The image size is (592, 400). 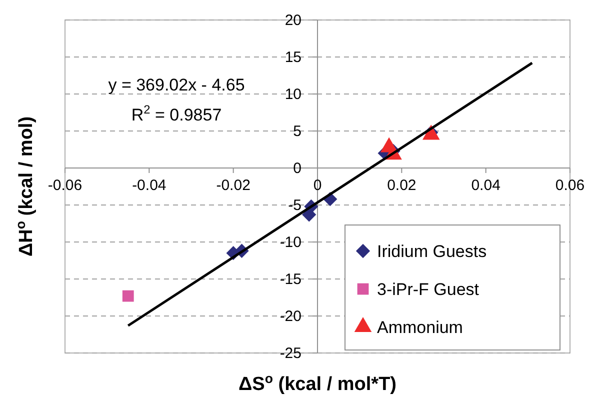 I want to click on y-tick-label: -15, so click(x=291, y=279).